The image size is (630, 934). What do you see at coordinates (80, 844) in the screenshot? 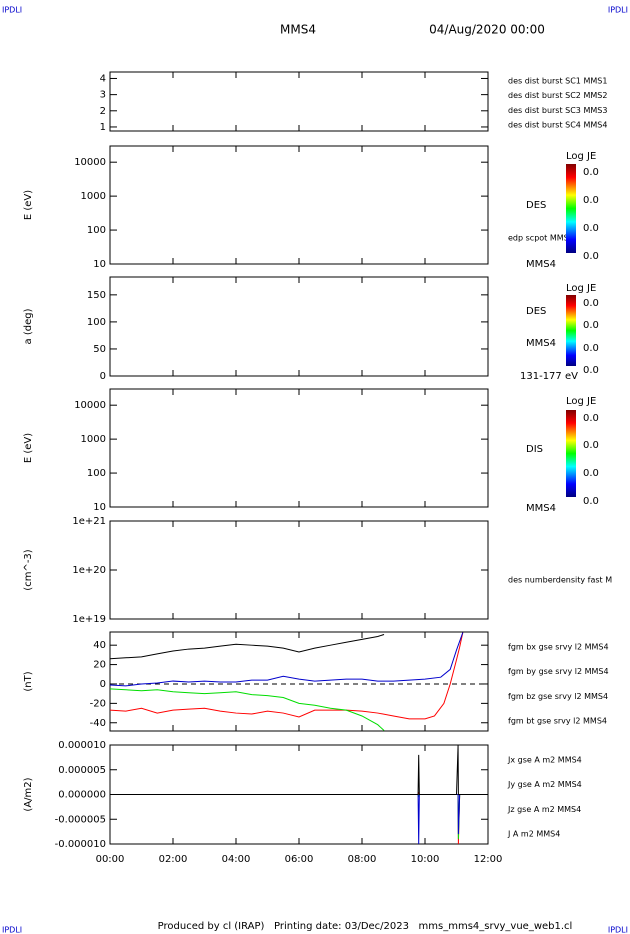
I see `y-tick-label: -0.000010` at bounding box center [80, 844].